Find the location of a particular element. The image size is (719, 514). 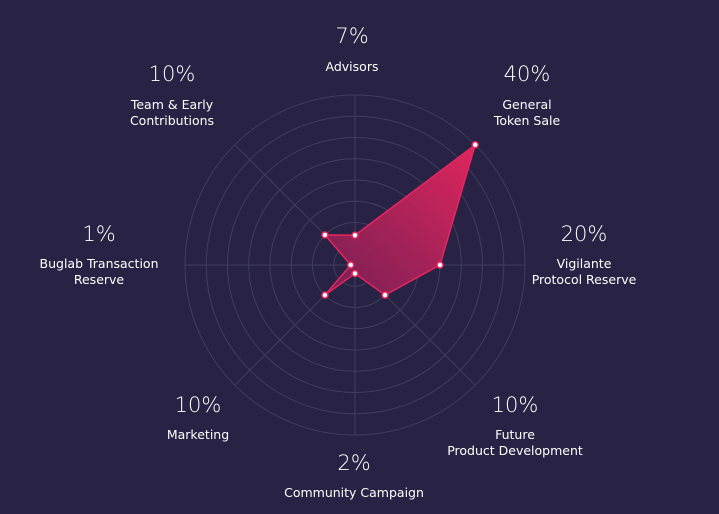

category-label: General Token Sale is located at coordinates (527, 112).